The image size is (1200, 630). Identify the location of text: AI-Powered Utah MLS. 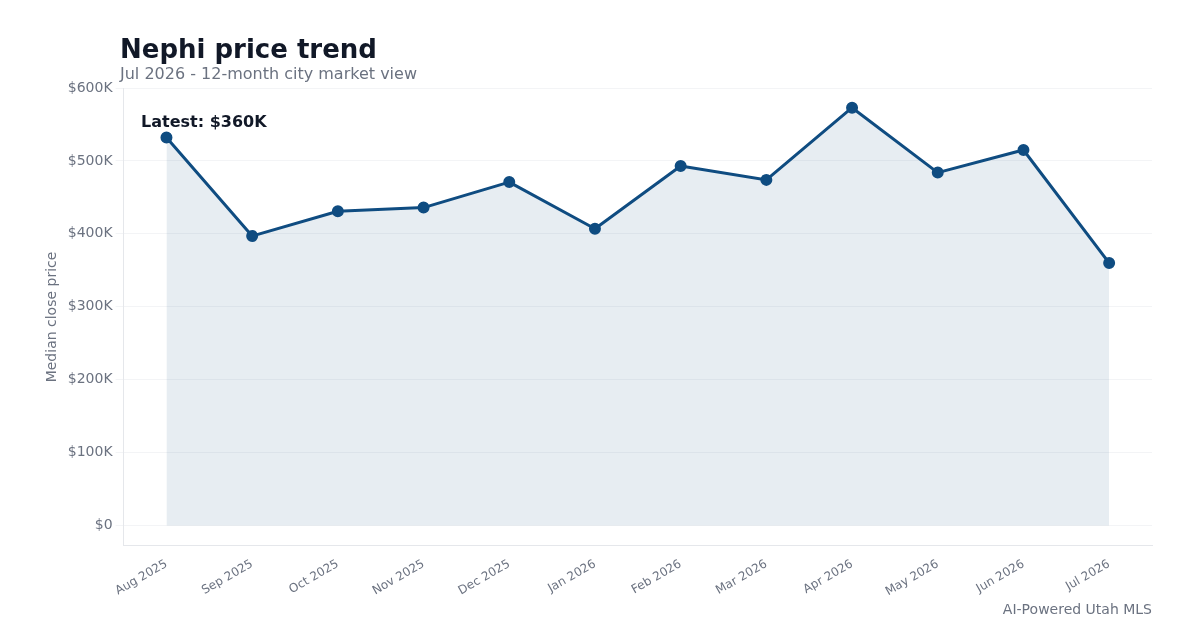
(1077, 609).